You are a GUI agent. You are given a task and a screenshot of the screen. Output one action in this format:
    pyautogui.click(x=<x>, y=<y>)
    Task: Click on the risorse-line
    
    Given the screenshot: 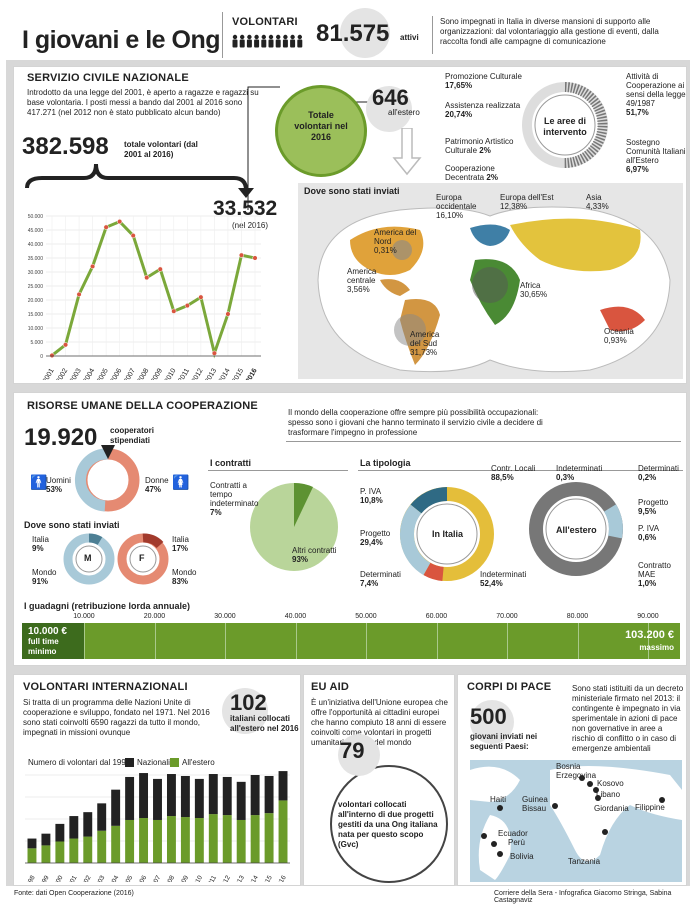 What is the action you would take?
    pyautogui.click(x=483, y=441)
    